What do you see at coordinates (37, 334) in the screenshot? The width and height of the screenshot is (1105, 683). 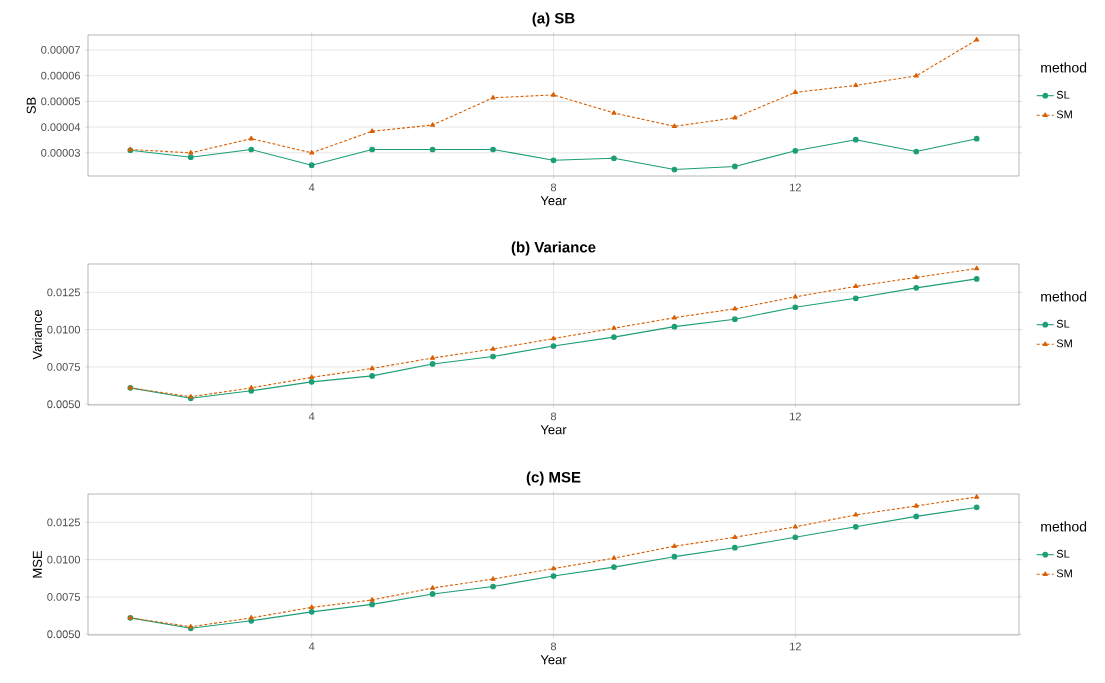 I see `y-axis-title: Variance` at bounding box center [37, 334].